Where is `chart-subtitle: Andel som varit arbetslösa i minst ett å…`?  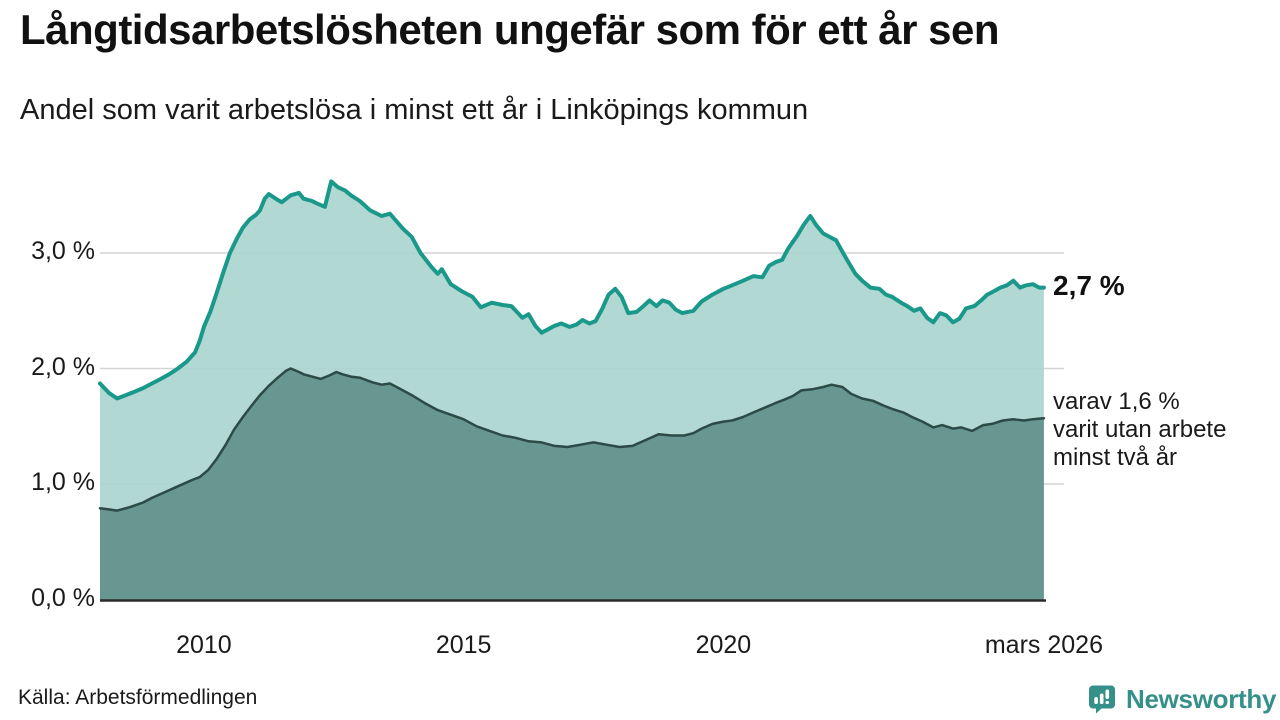 chart-subtitle: Andel som varit arbetslösa i minst ett å… is located at coordinates (414, 110).